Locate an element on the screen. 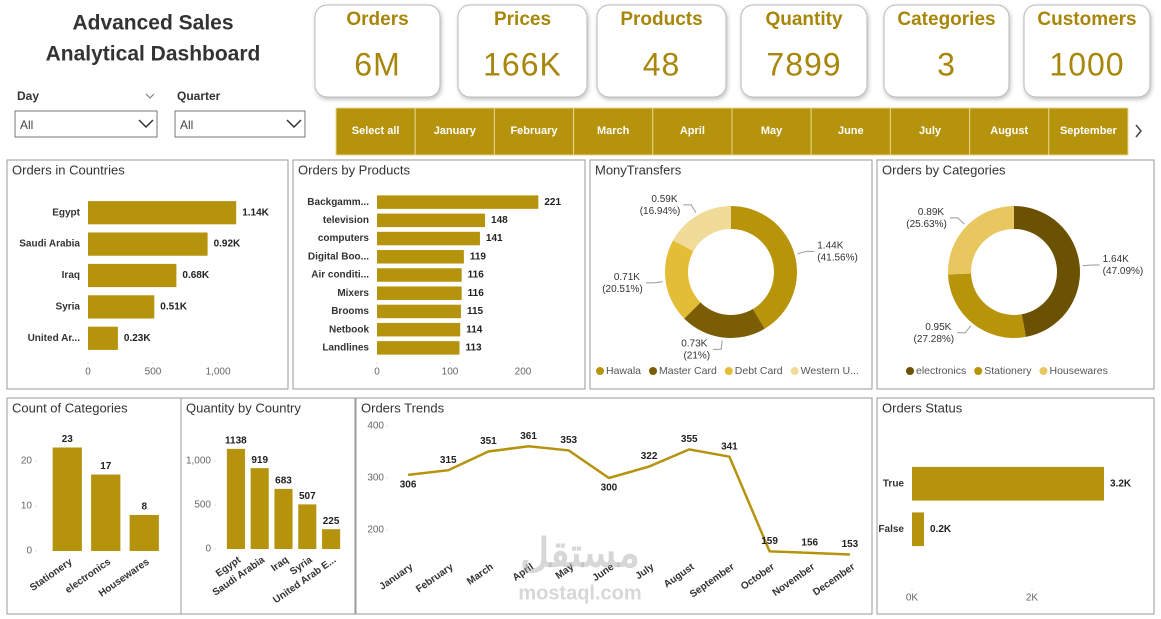  value-label: 0.51K is located at coordinates (173, 307).